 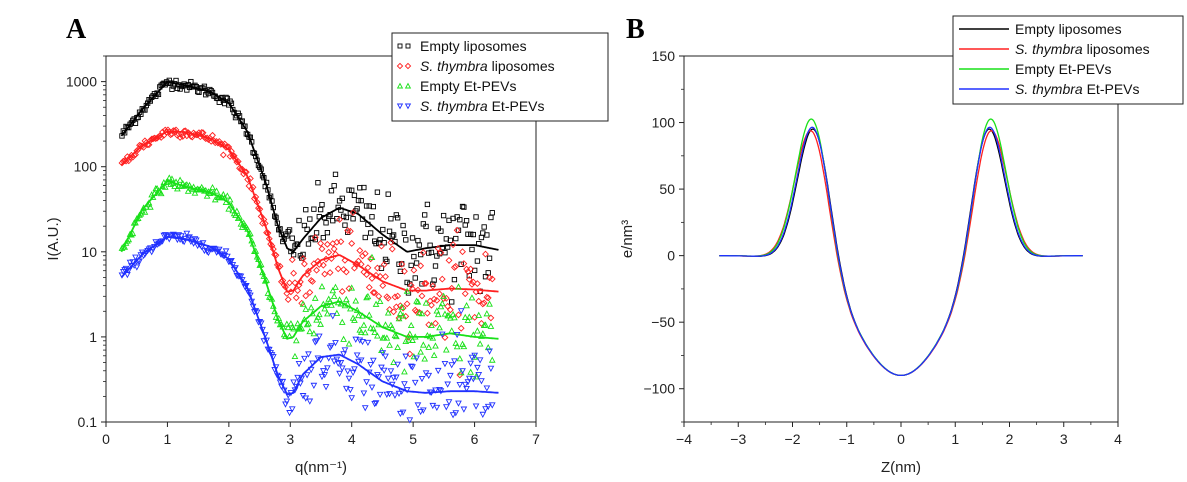 What do you see at coordinates (454, 106) in the screenshot?
I see `legend-label-italic-a-3: S. thymbra` at bounding box center [454, 106].